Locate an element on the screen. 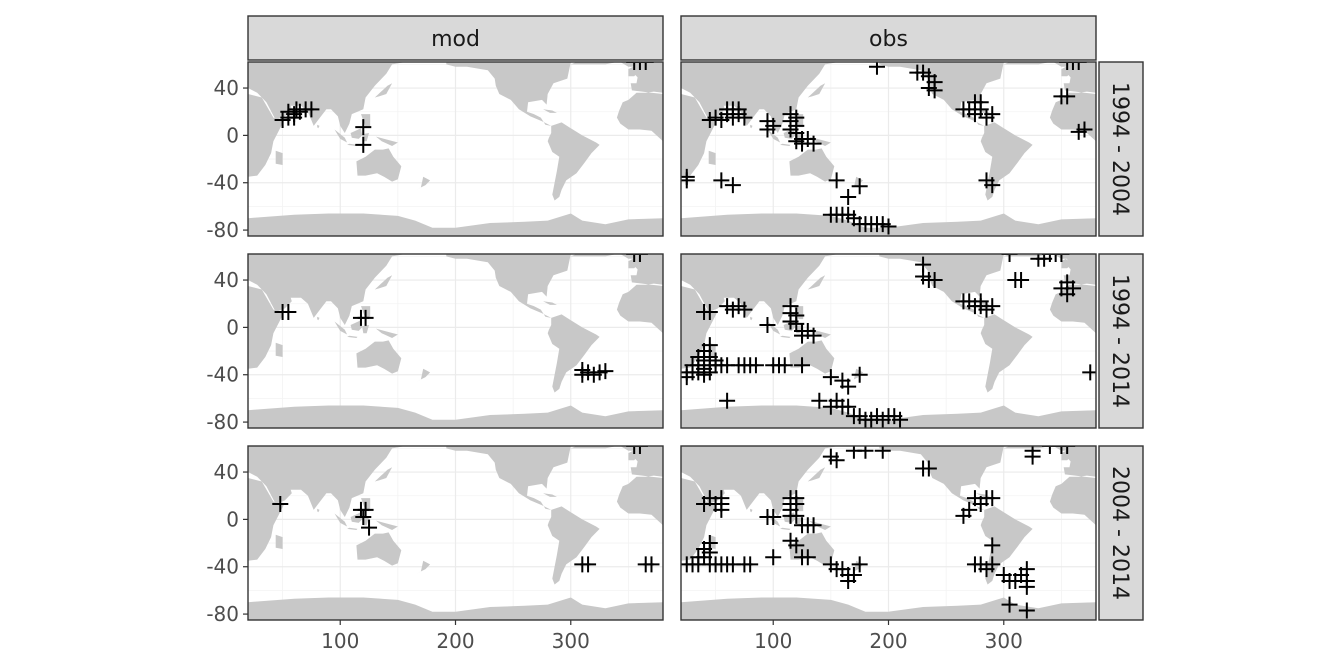 This screenshot has width=1344, height=672. x-tick-label: 200 is located at coordinates (888, 641).